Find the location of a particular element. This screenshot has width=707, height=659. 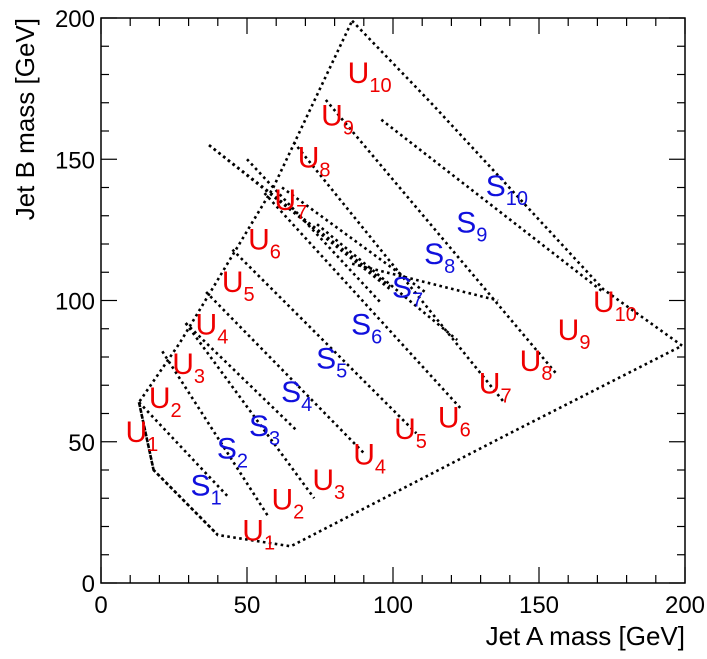

x-tick-label: 0 is located at coordinates (100, 605).